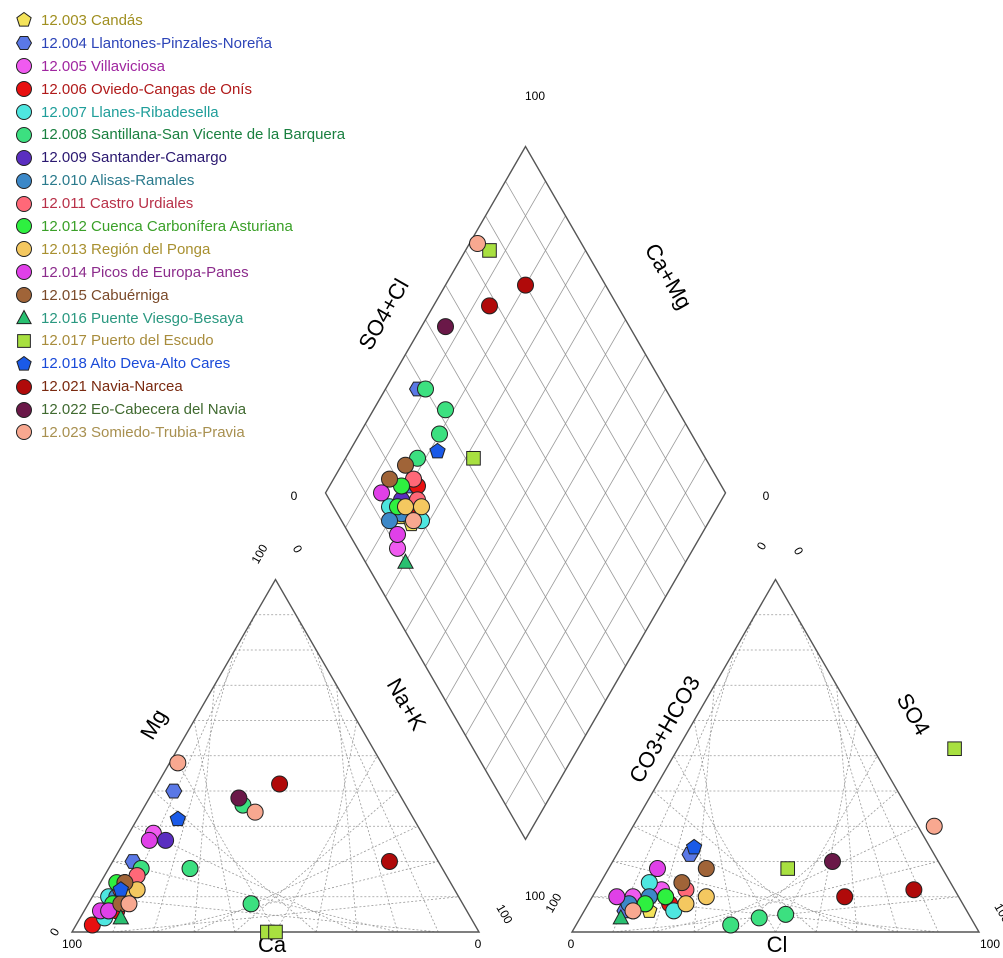 The image size is (1003, 958). What do you see at coordinates (571, 944) in the screenshot?
I see `tick-anion-cl-0: 0` at bounding box center [571, 944].